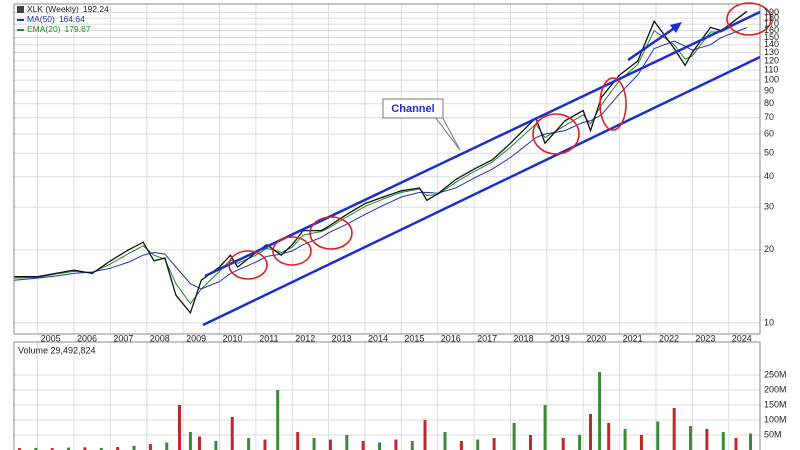 Image resolution: width=800 pixels, height=450 pixels. Describe the element at coordinates (676, 27) in the screenshot. I see `arrow-head` at that location.